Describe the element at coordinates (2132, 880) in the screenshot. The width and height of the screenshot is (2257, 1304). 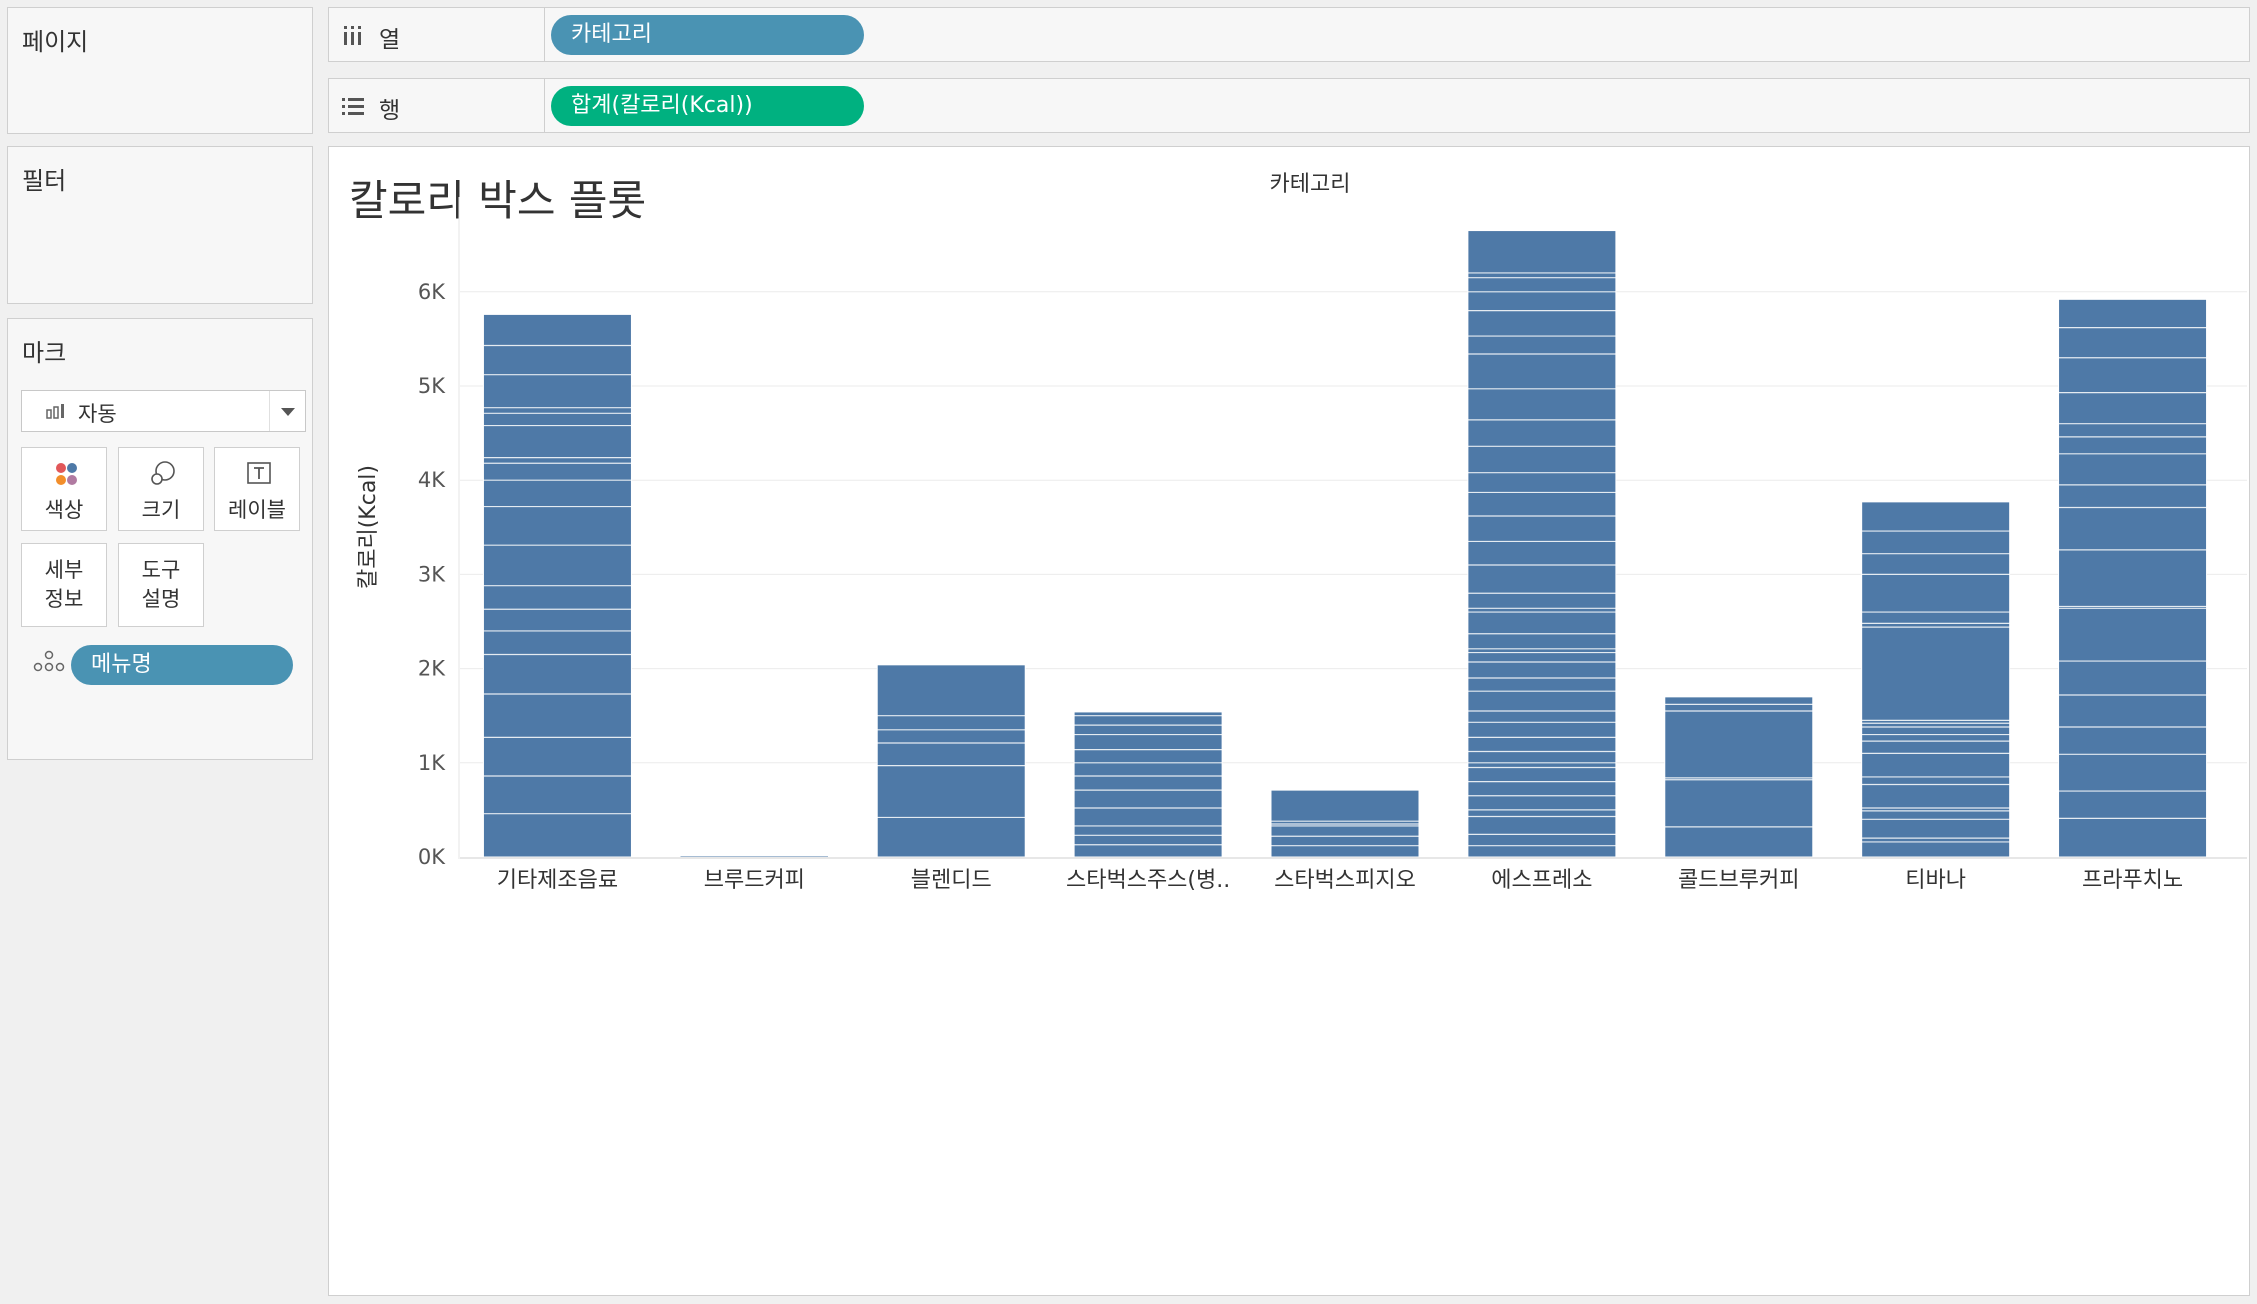
I see `x-tick-label: 프라푸치노` at that location.